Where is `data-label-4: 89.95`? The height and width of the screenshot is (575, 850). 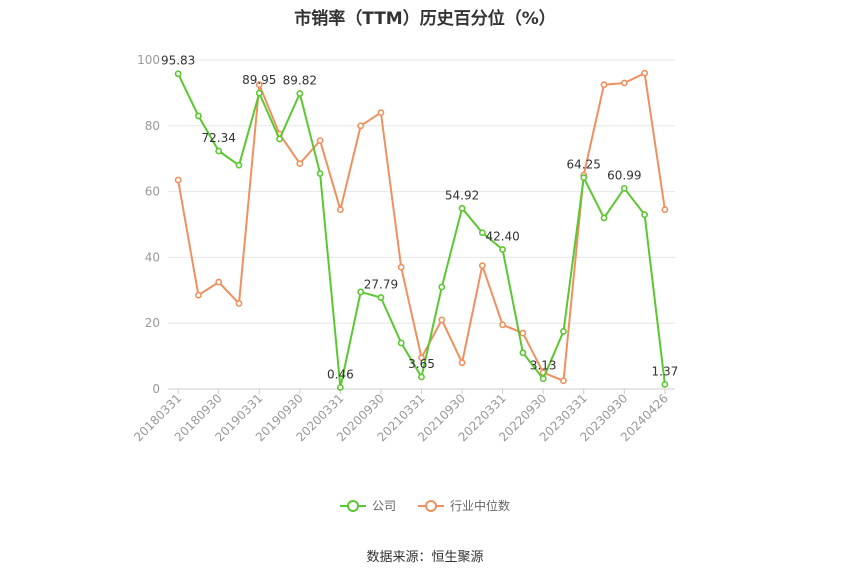 data-label-4: 89.95 is located at coordinates (259, 80).